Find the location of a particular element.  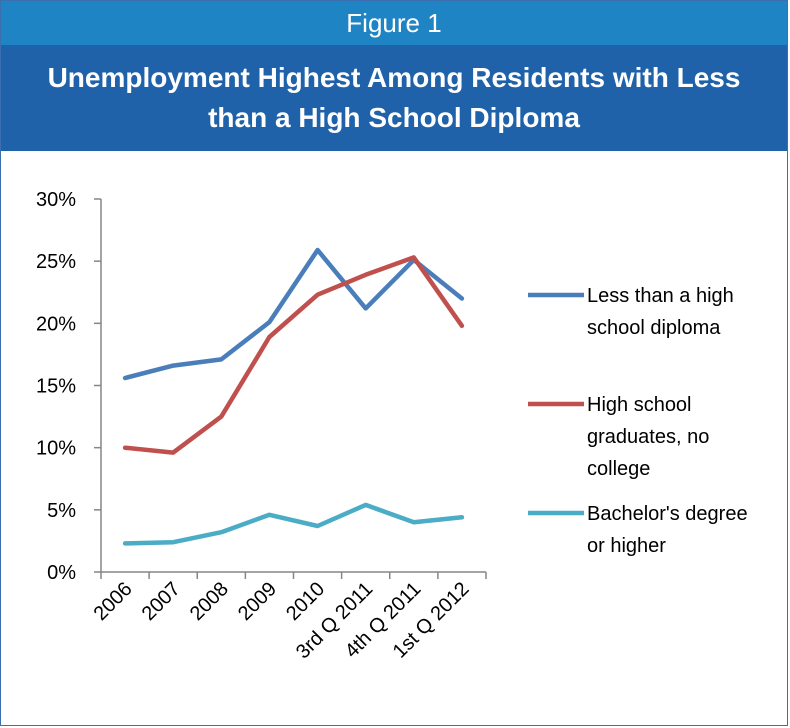

y-tick-label: 25% is located at coordinates (56, 262).